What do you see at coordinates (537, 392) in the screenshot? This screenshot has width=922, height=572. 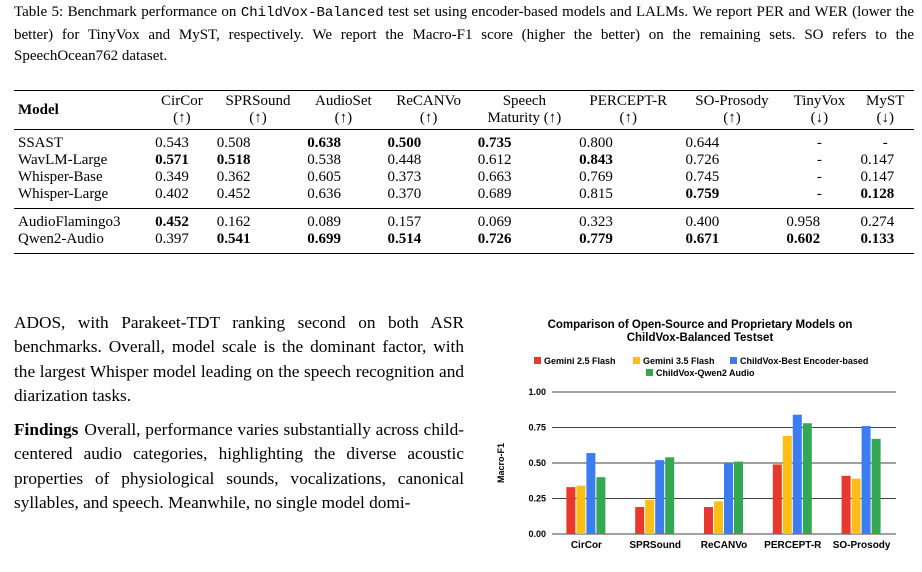 I see `y-tick-label: 1.00` at bounding box center [537, 392].